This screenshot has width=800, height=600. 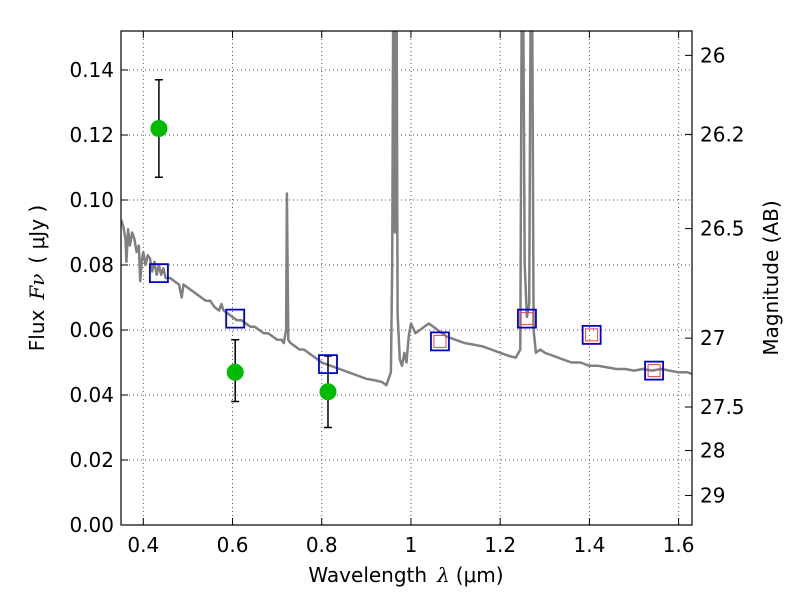 What do you see at coordinates (771, 277) in the screenshot?
I see `y2-axis-title: Magnitude (AB)` at bounding box center [771, 277].